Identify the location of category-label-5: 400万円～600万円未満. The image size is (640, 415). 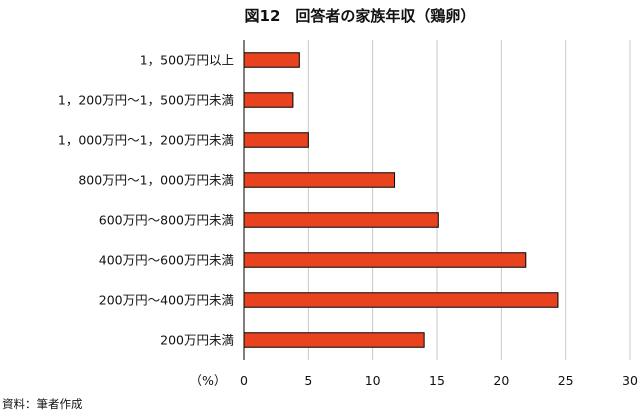
(166, 260).